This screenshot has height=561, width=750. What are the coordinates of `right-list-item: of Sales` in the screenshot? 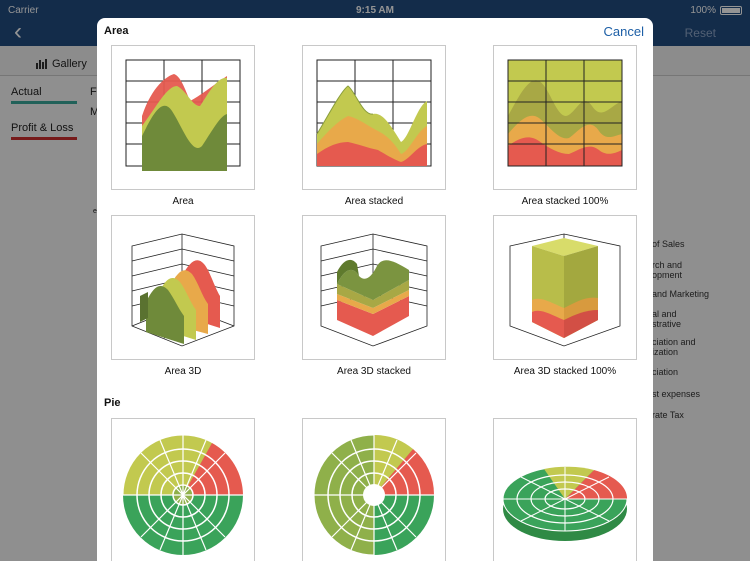 It's located at (668, 244).